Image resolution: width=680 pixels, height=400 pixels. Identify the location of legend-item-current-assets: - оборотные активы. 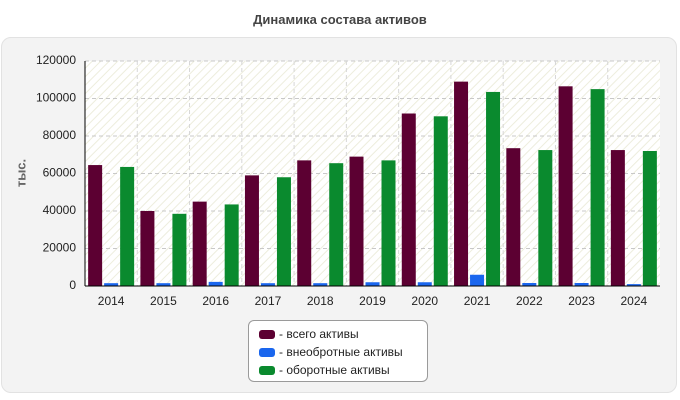
(343, 370).